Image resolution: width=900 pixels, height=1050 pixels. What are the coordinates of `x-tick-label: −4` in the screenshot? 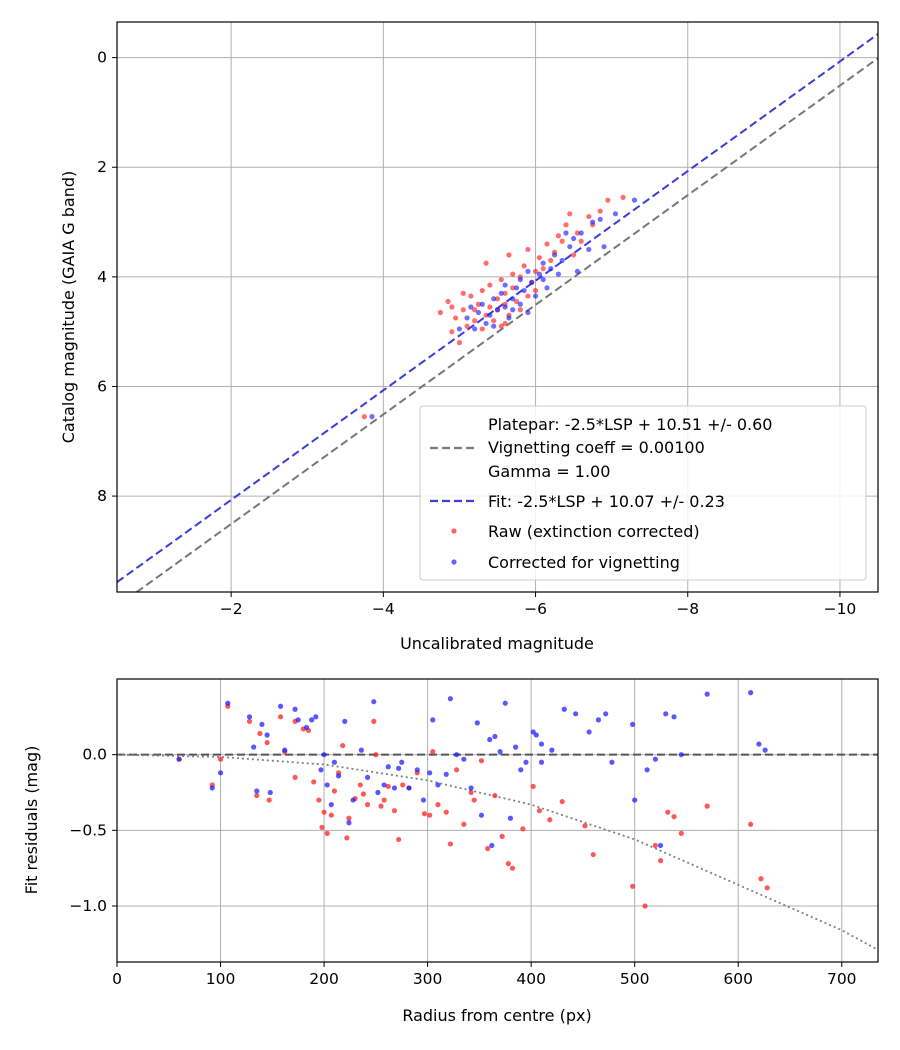 It's located at (383, 609).